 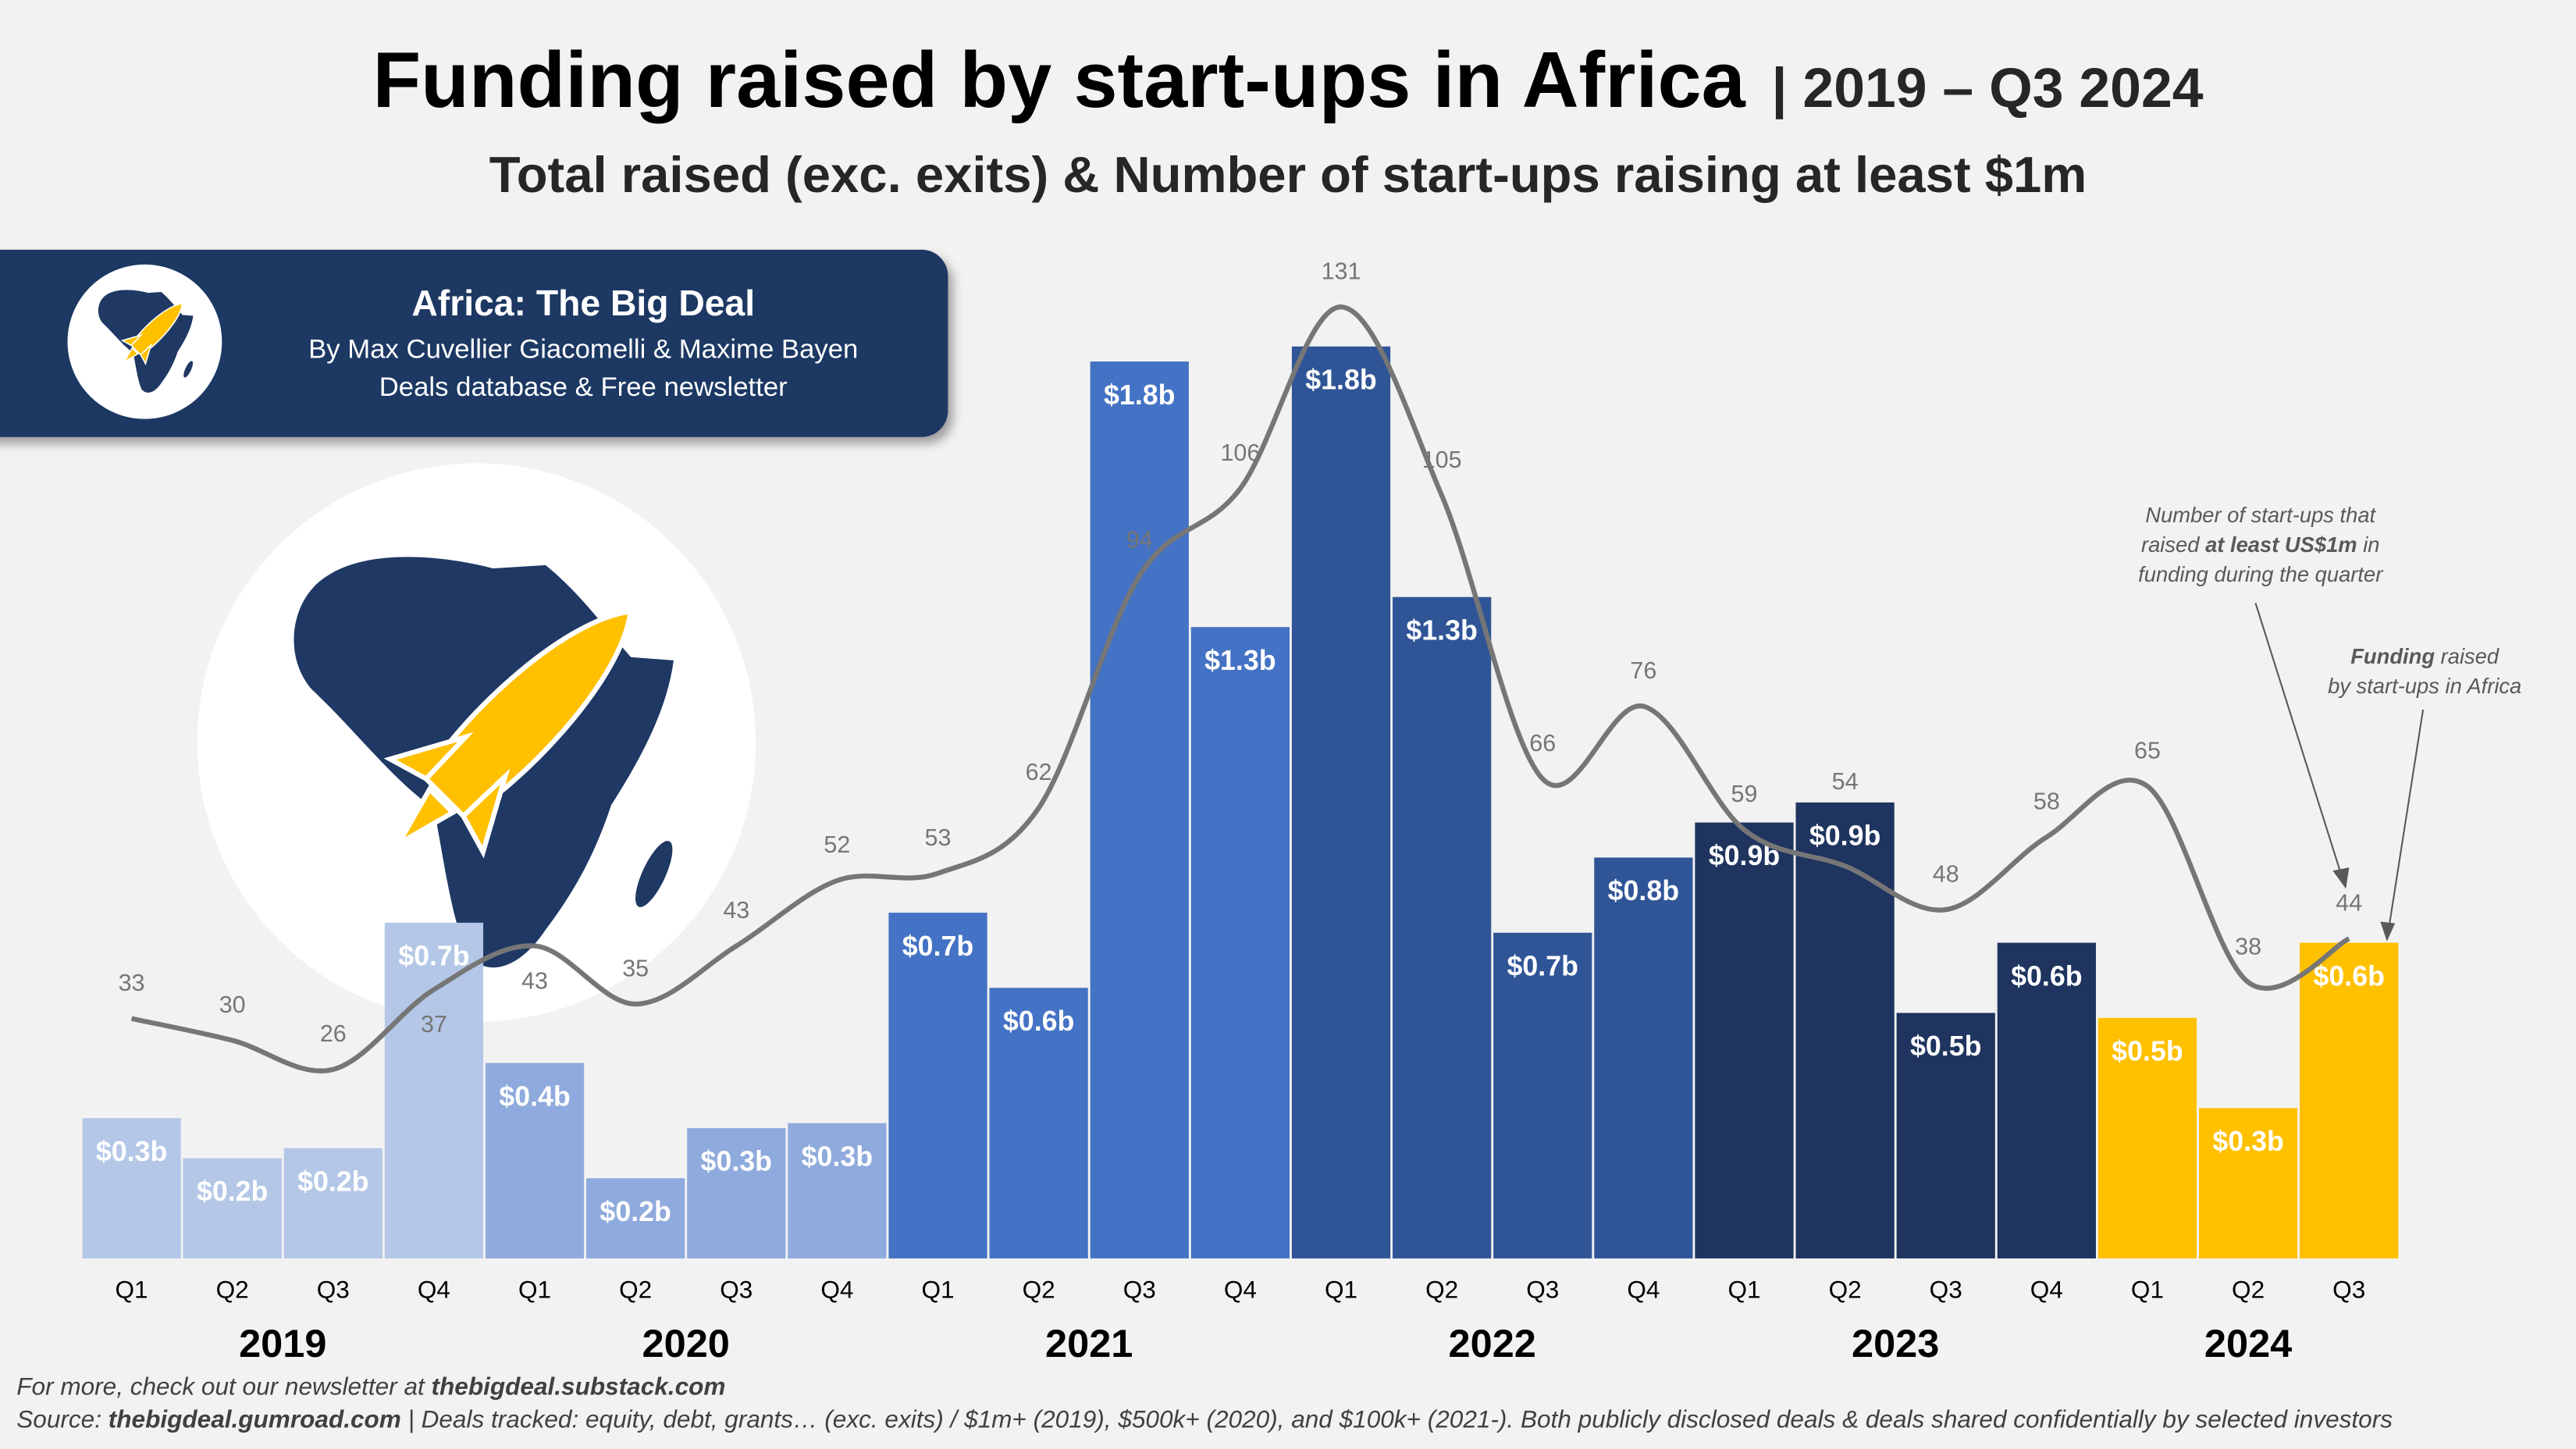 What do you see at coordinates (583, 387) in the screenshot?
I see `banner-tagline: Deals database & Free newsletter` at bounding box center [583, 387].